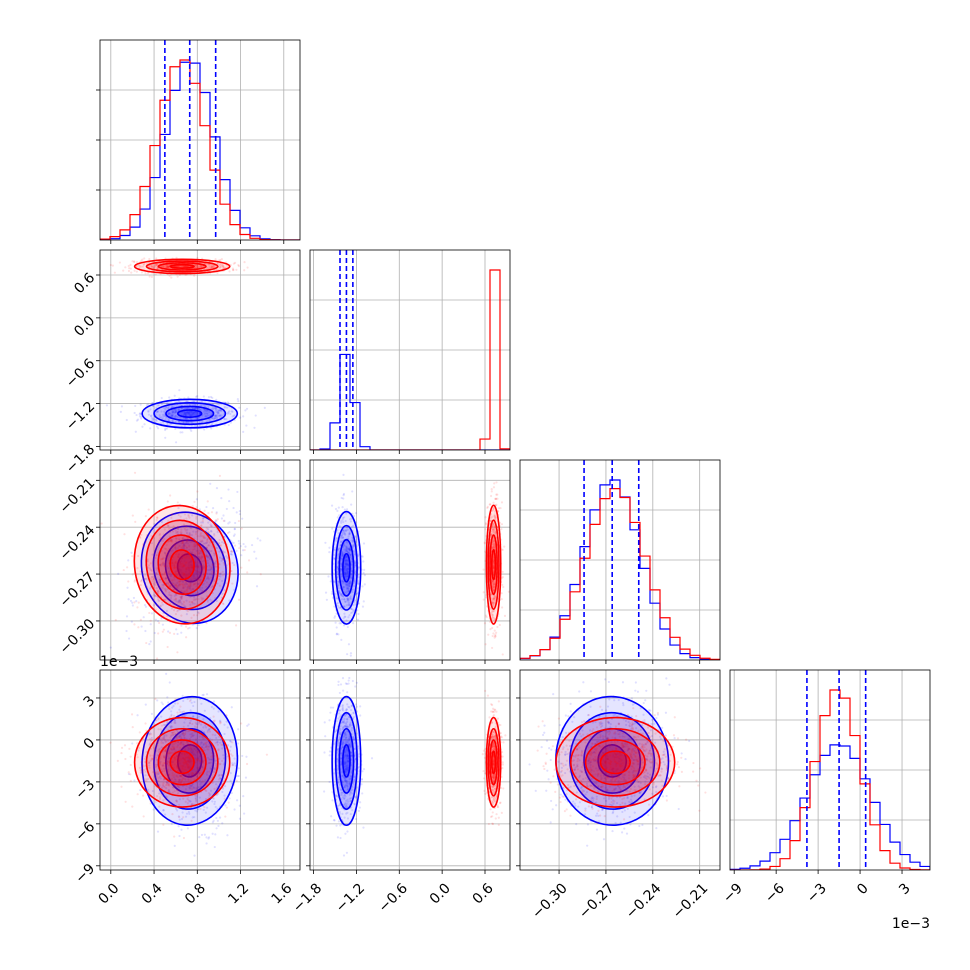 This screenshot has width=970, height=970. I want to click on contour-line, so click(346, 567).